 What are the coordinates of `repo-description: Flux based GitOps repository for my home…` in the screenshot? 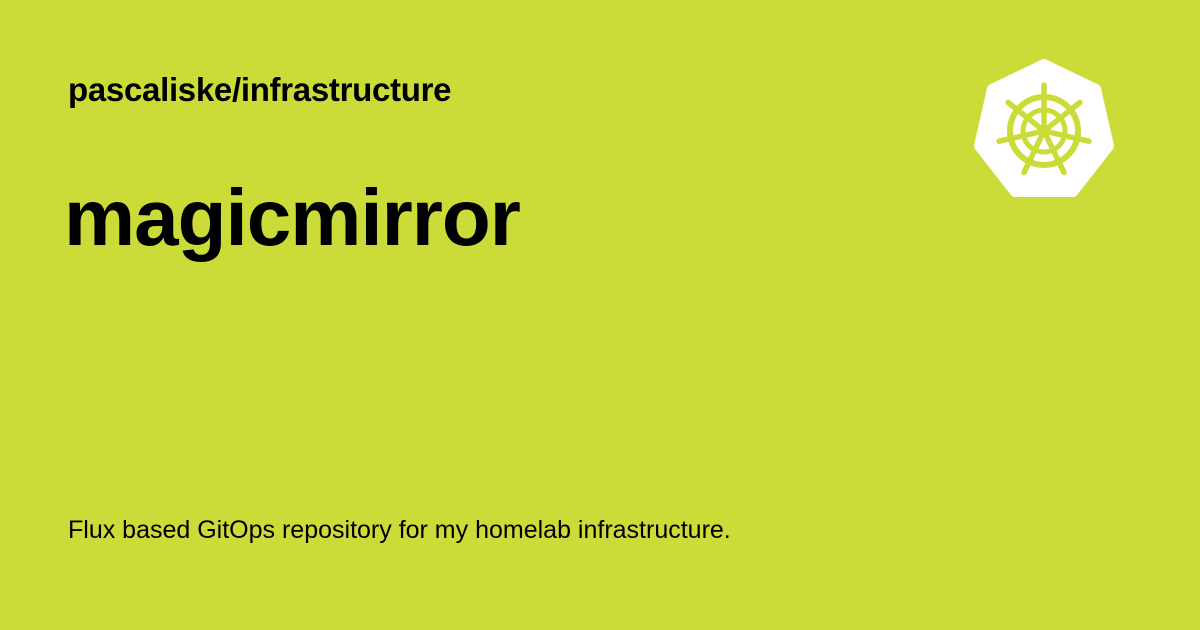 It's located at (399, 530).